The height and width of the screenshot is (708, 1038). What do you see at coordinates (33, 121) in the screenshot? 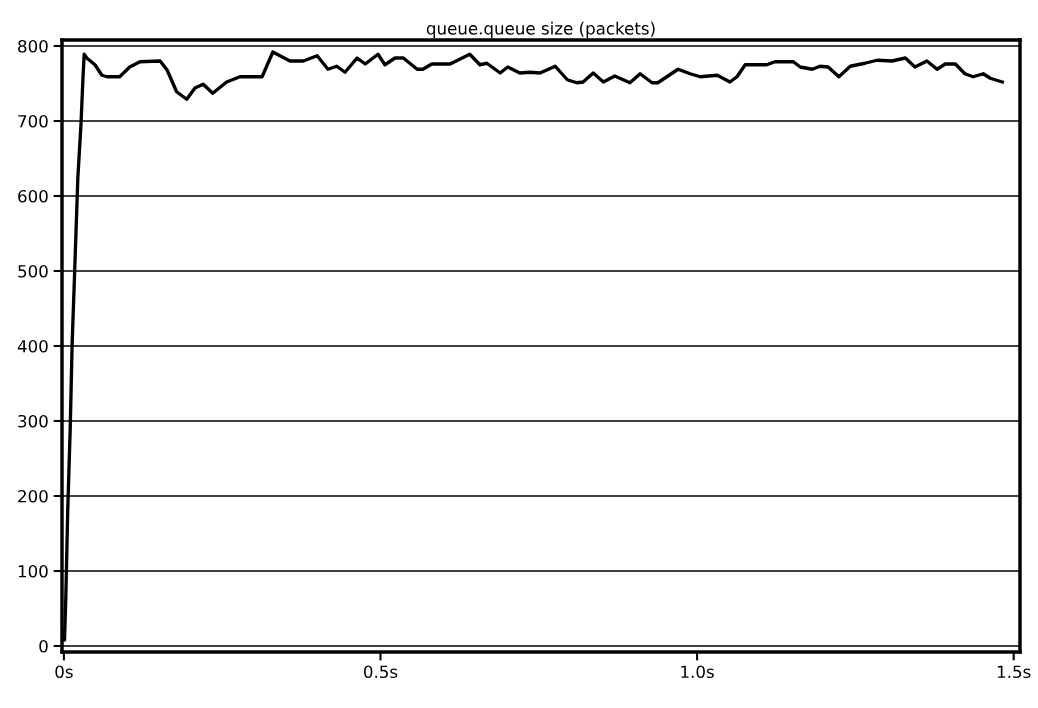
I see `y-tick-label: 700` at bounding box center [33, 121].